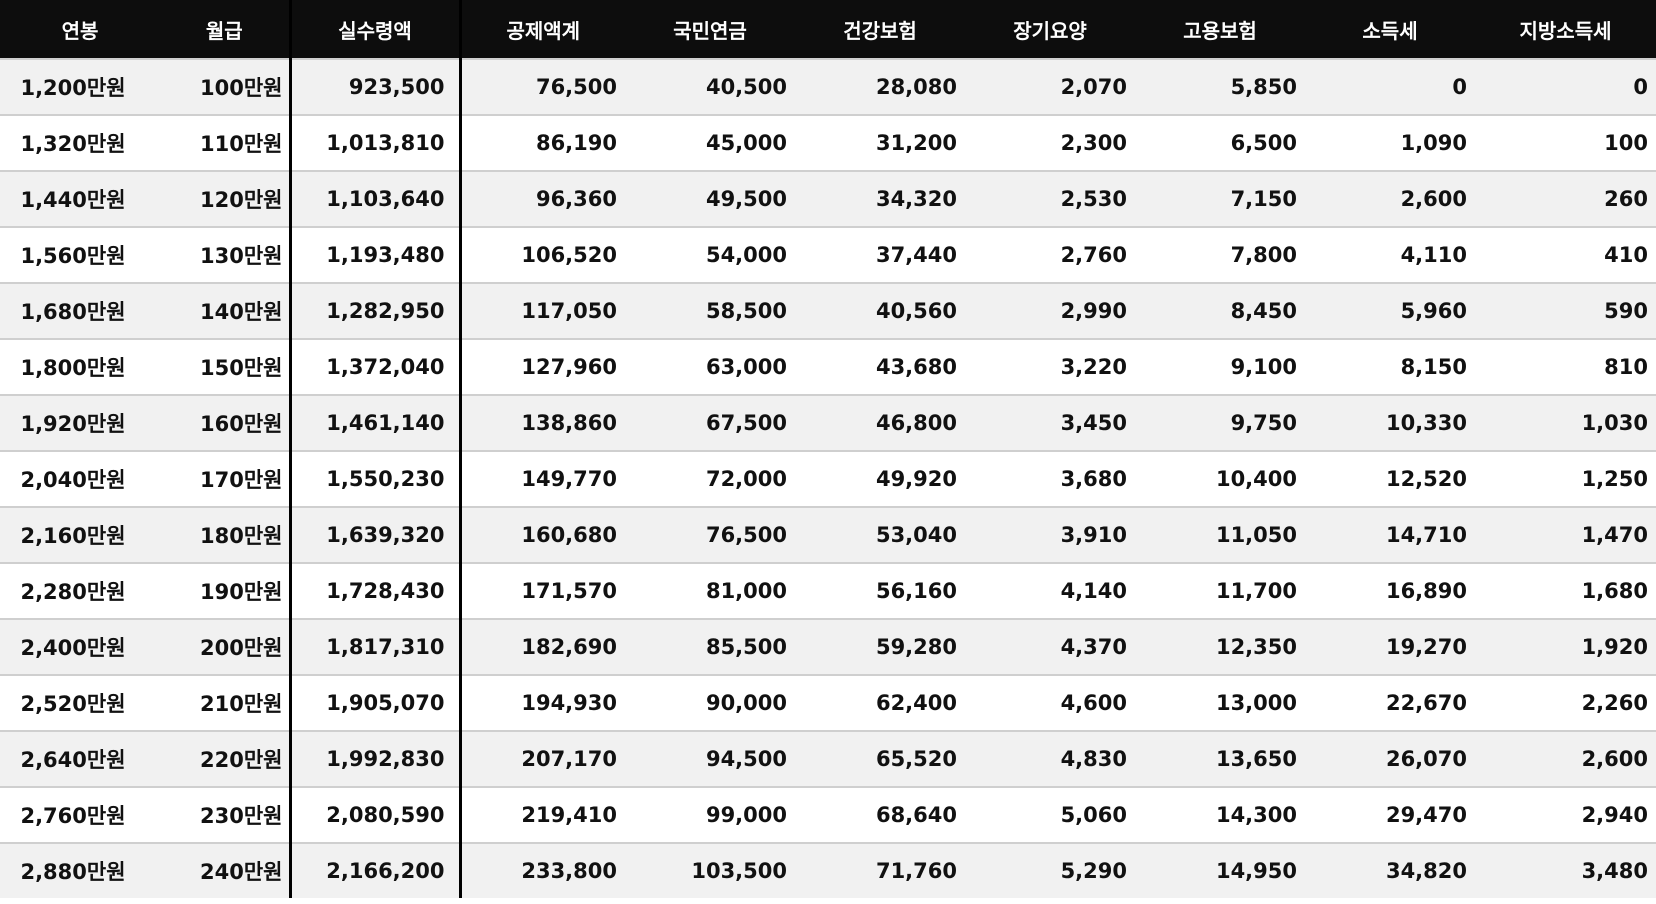  What do you see at coordinates (225, 366) in the screenshot?
I see `cell-monthly-salary: 150만원` at bounding box center [225, 366].